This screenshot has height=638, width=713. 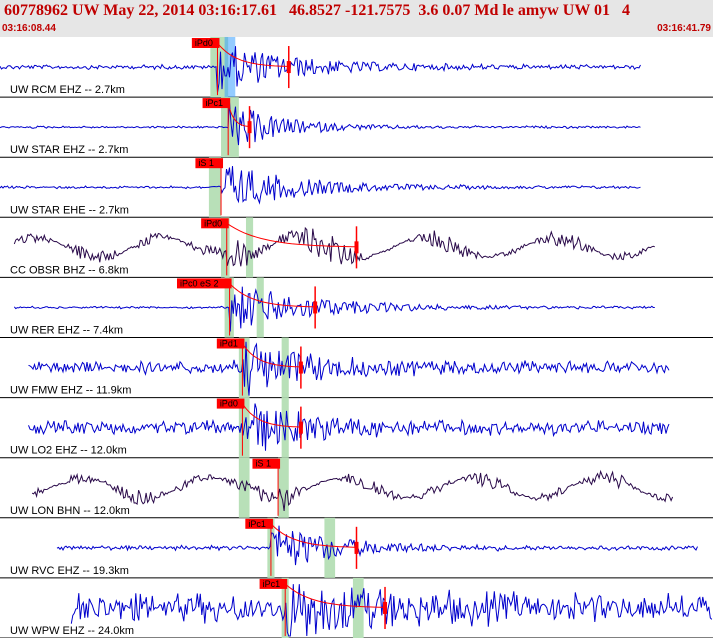 I want to click on trace-row: iPd0 CC OBSR BHZ -- 6.8km, so click(x=356, y=247).